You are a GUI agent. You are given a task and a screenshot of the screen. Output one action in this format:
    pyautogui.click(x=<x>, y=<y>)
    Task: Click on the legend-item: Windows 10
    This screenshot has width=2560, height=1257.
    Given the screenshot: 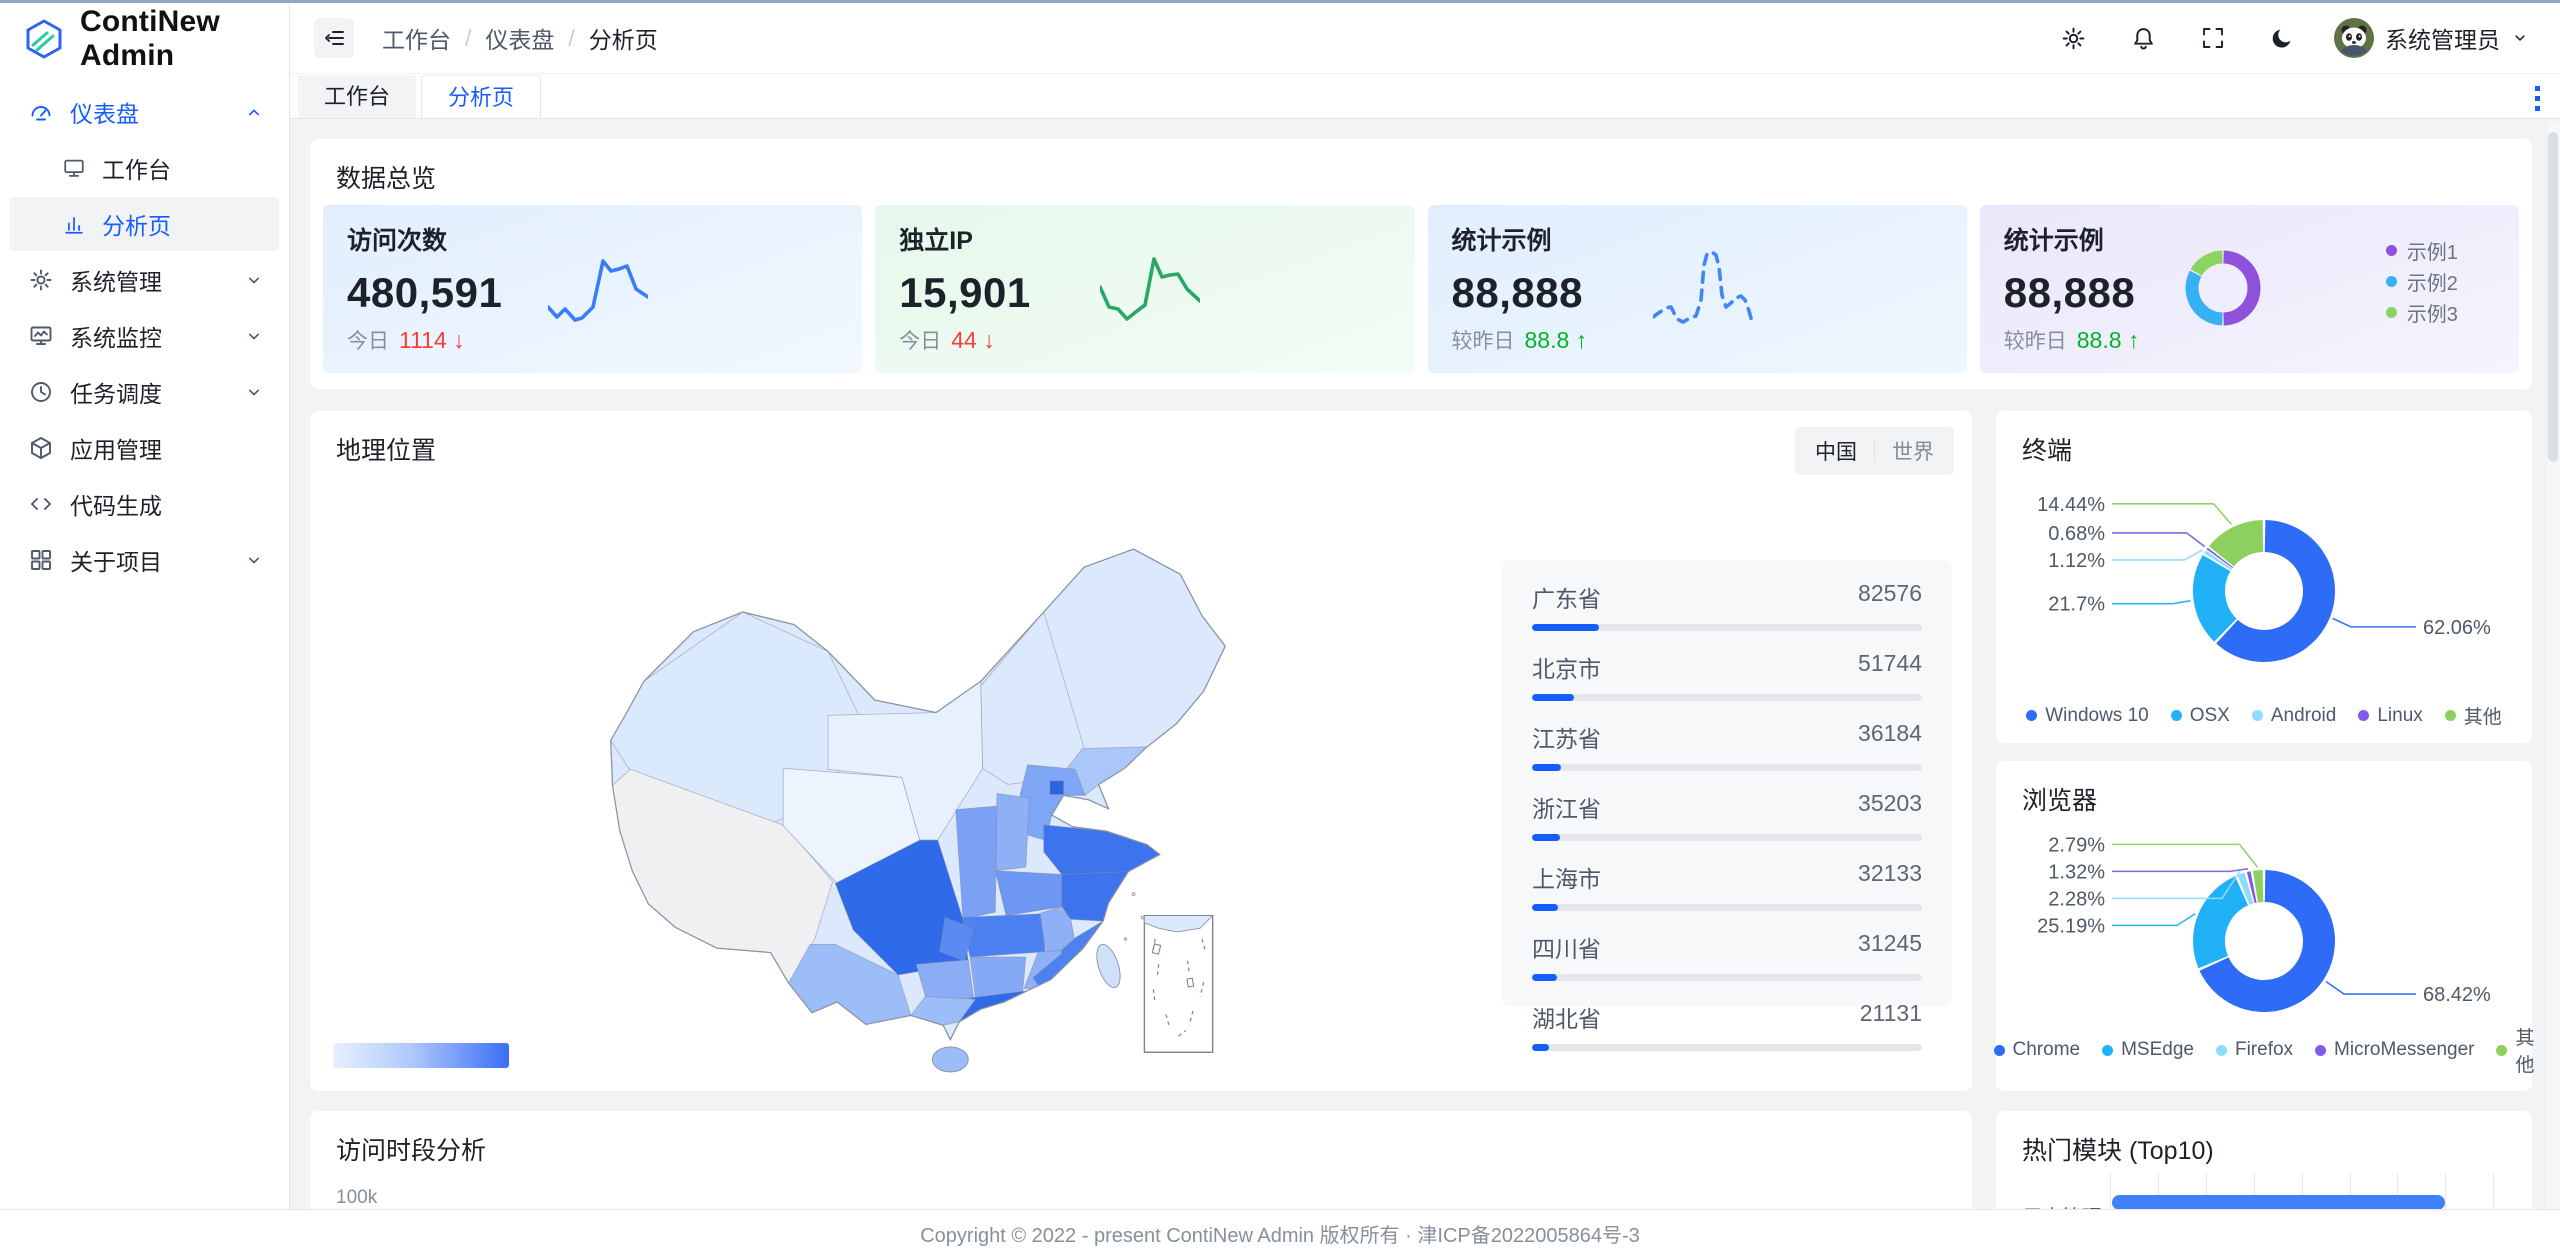 What is the action you would take?
    pyautogui.click(x=2087, y=715)
    